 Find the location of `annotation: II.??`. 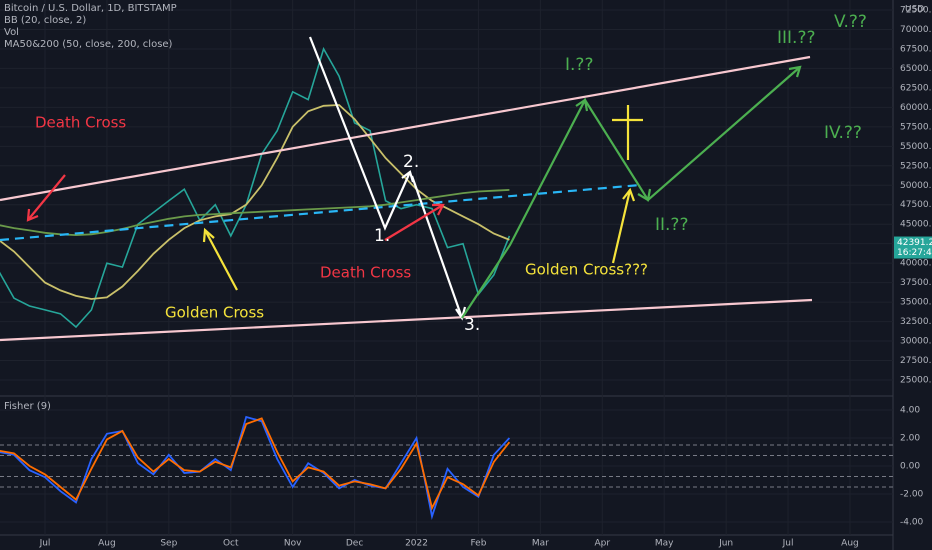

annotation: II.?? is located at coordinates (671, 225).